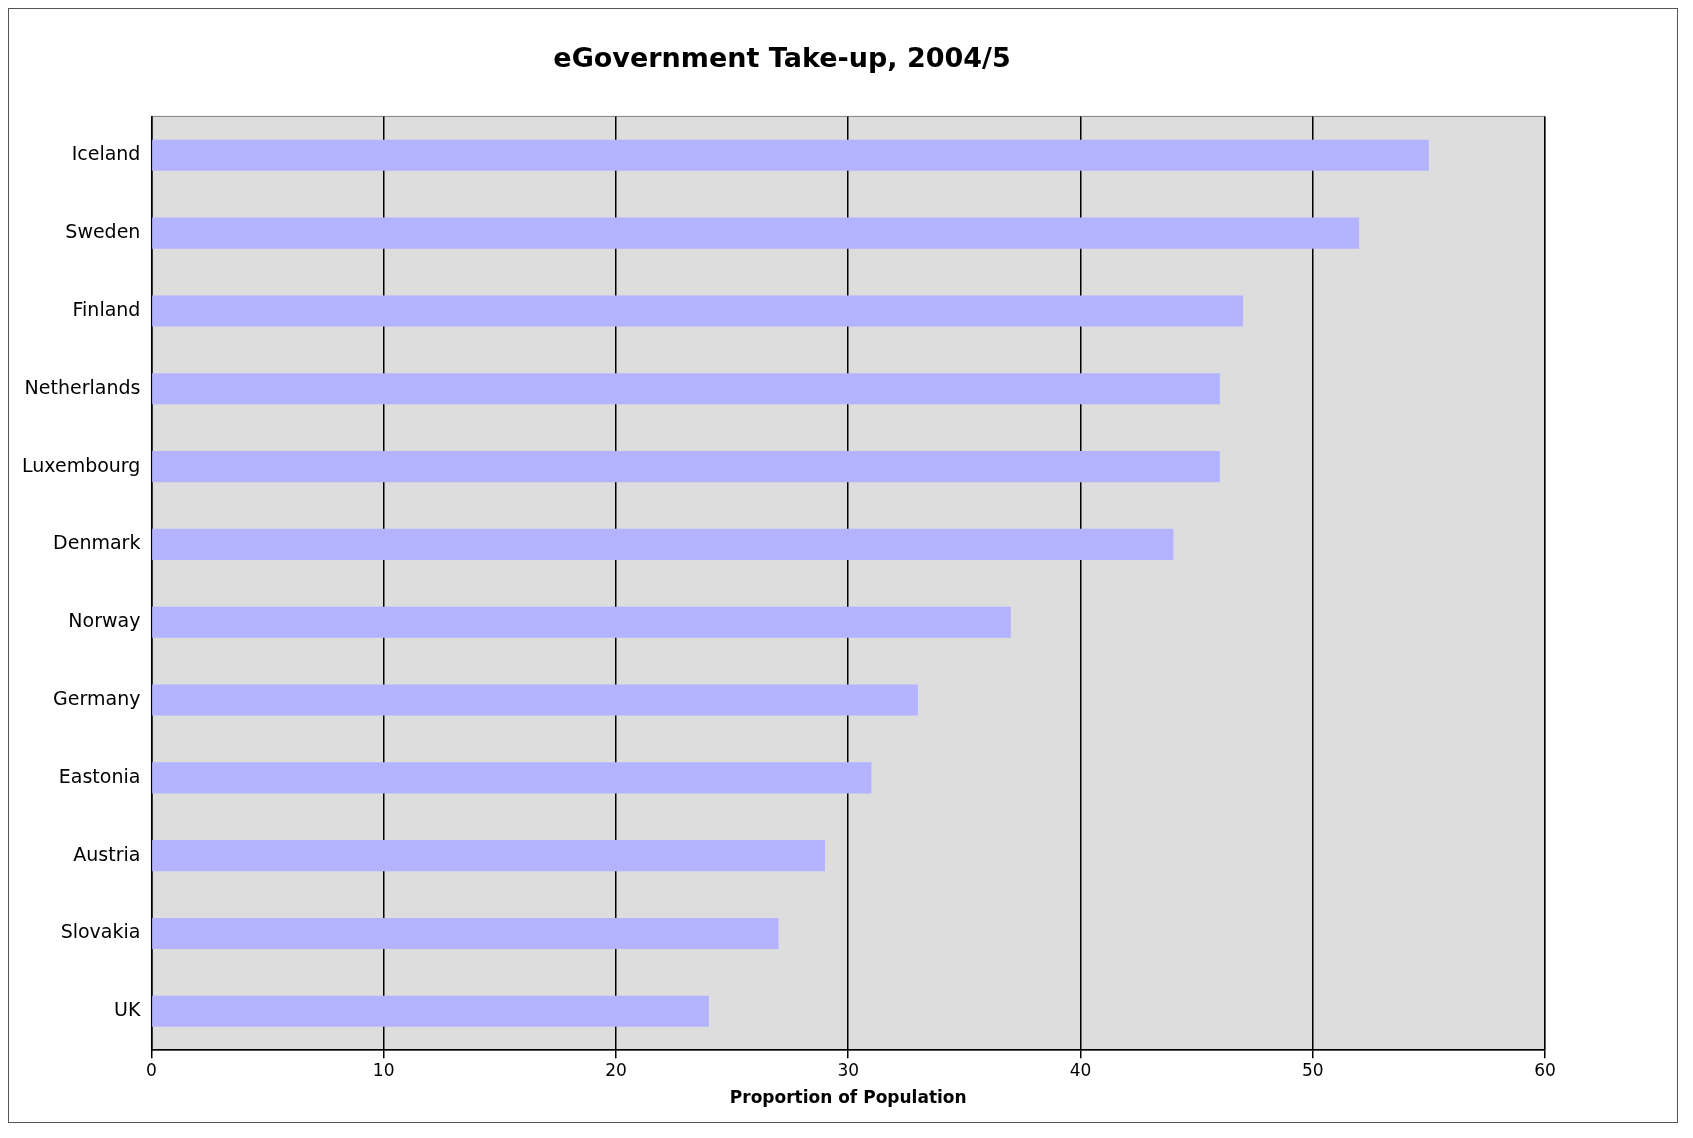 This screenshot has width=1693, height=1138. I want to click on x-tick-label: 0, so click(151, 1069).